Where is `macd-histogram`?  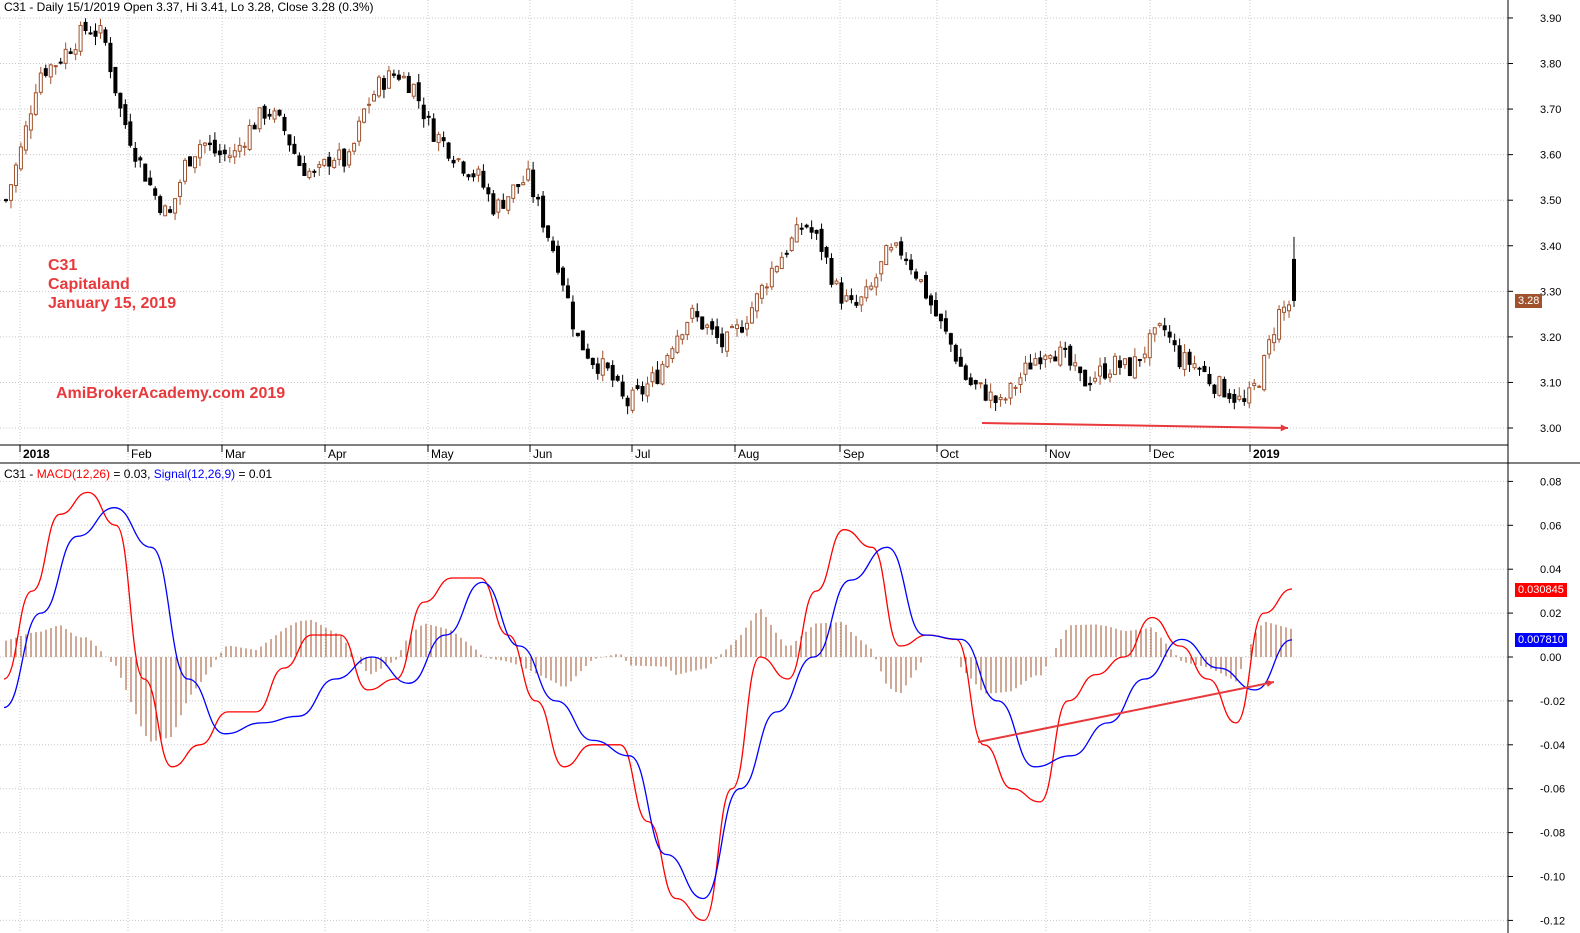 macd-histogram is located at coordinates (648, 675).